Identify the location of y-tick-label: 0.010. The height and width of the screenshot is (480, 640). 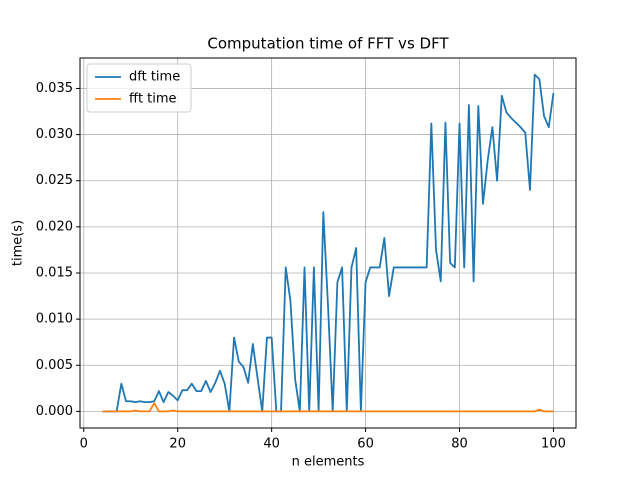
(54, 319).